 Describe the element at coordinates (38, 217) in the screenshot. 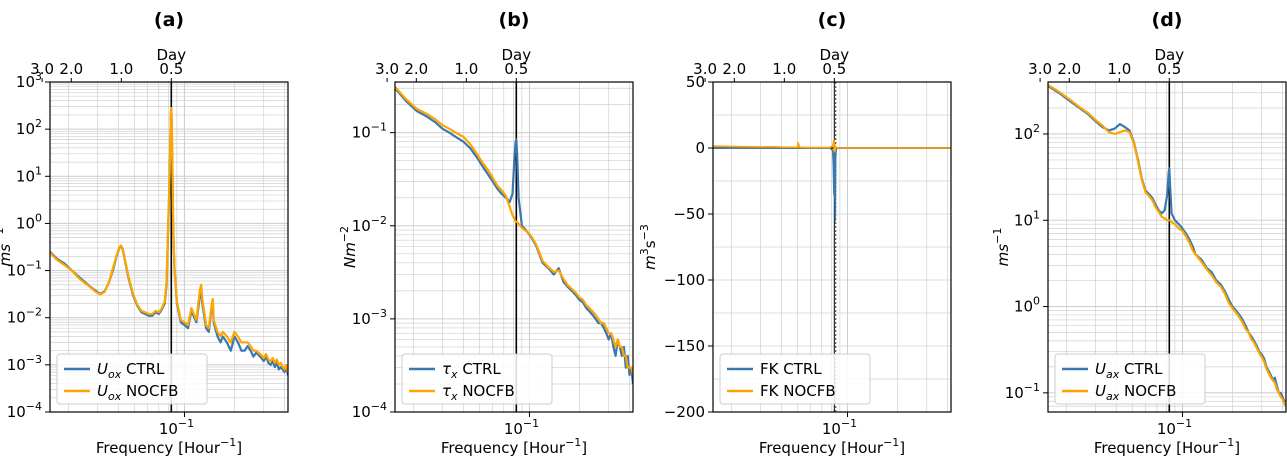

I see `tick-exp: 0` at that location.